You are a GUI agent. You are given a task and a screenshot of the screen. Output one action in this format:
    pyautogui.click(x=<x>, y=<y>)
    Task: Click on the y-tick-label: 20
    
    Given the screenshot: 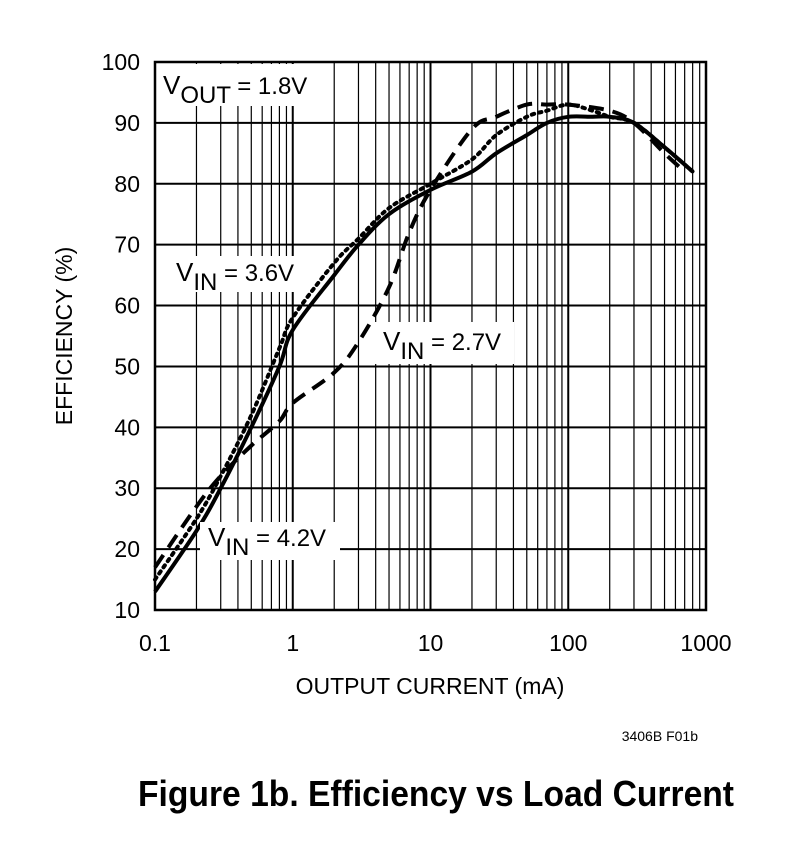 What is the action you would take?
    pyautogui.click(x=127, y=549)
    